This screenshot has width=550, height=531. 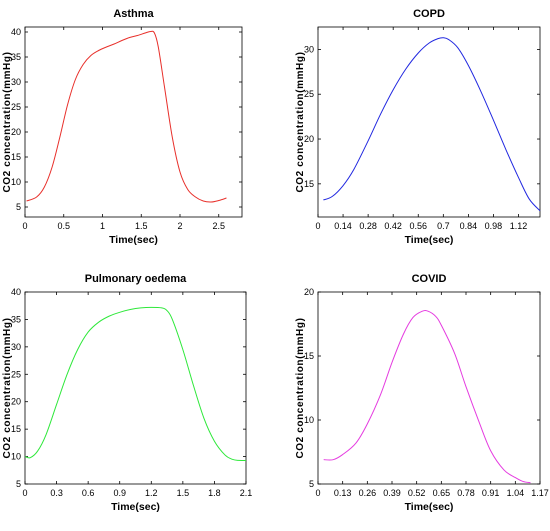 I want to click on chart-asthma-ytick-label: 30, so click(x=16, y=82).